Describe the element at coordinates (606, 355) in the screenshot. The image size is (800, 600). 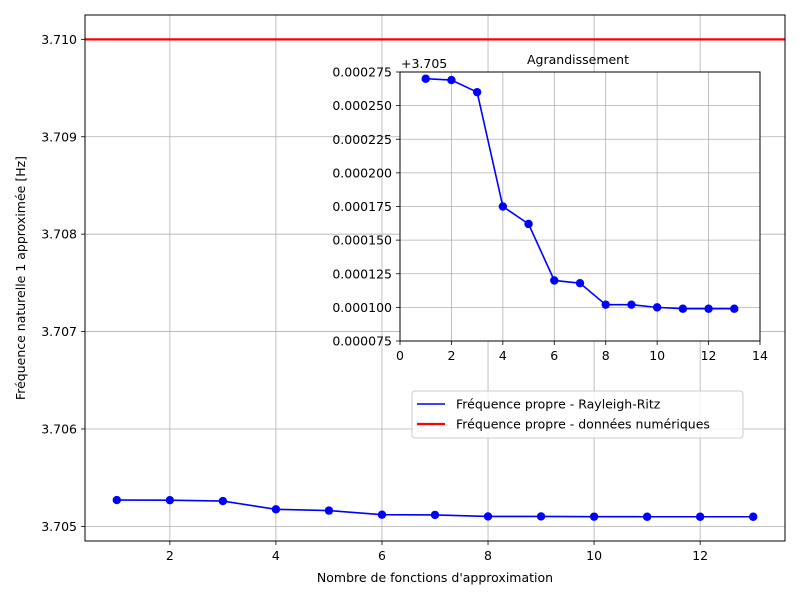
I see `inset-x-tick-label: 8` at that location.